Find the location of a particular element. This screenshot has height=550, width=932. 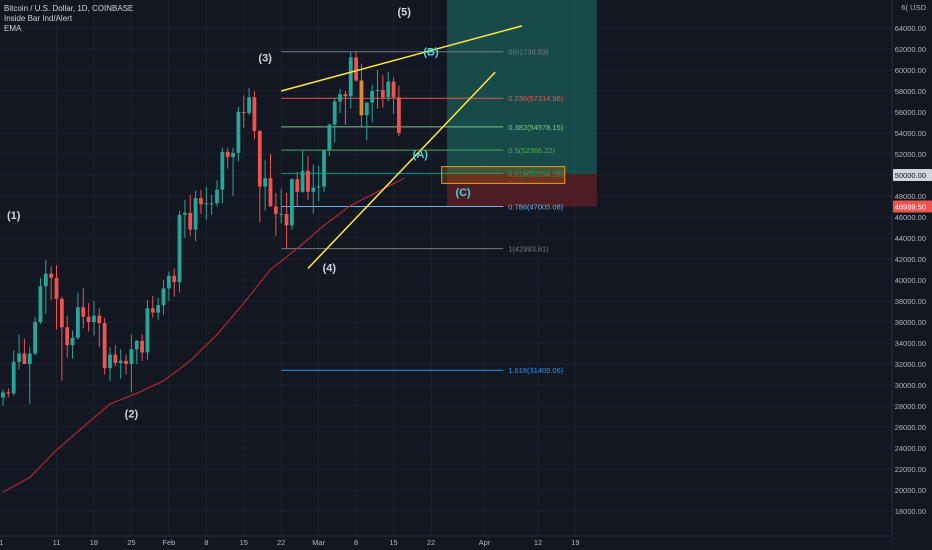

elliott-wave-label: (5) is located at coordinates (405, 12).